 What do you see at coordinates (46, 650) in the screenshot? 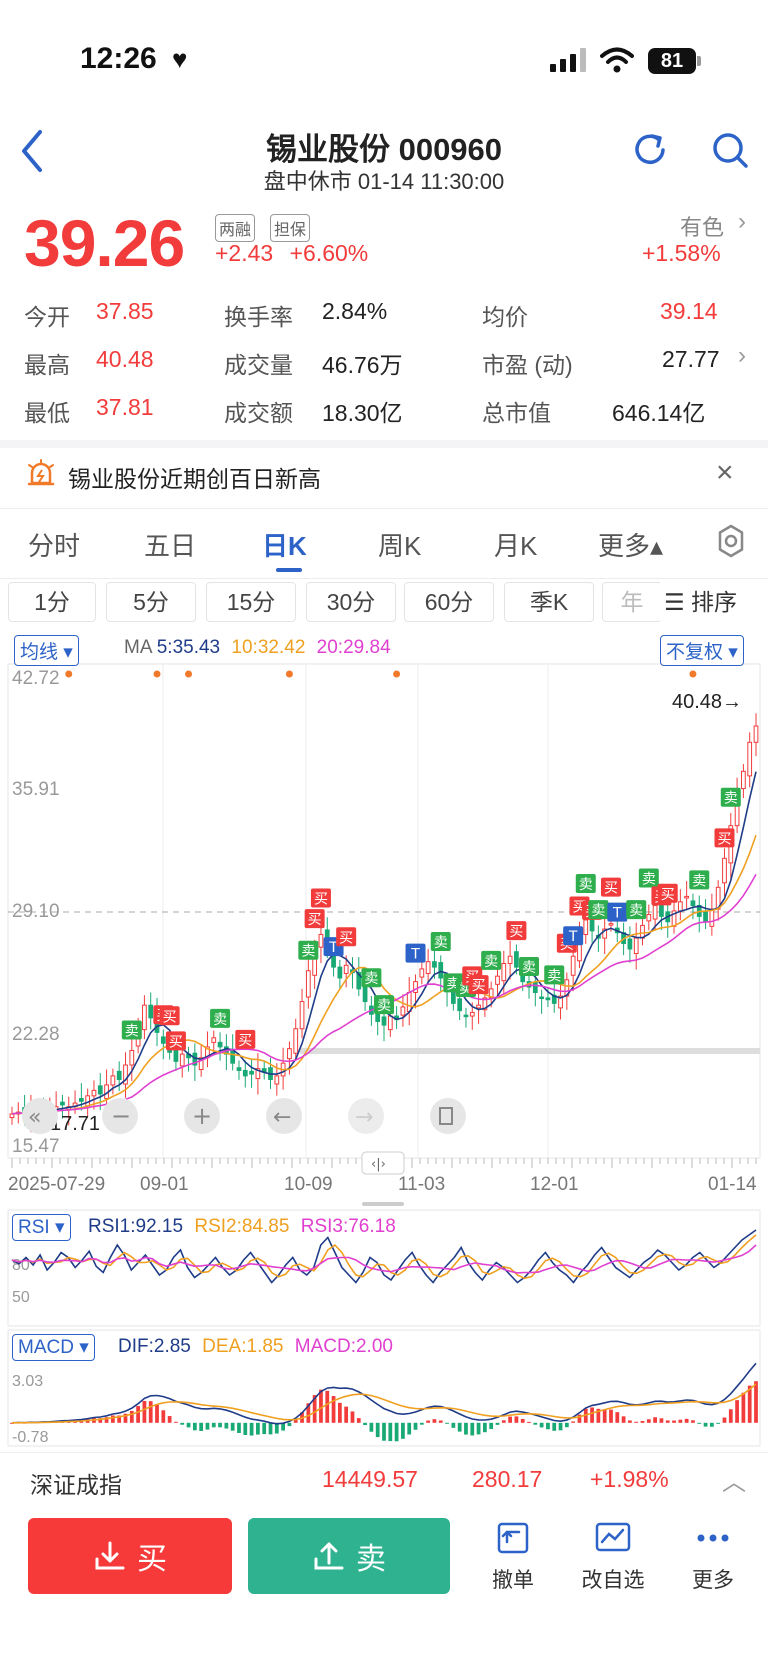
I see `ma-selector: 均线 ▾` at bounding box center [46, 650].